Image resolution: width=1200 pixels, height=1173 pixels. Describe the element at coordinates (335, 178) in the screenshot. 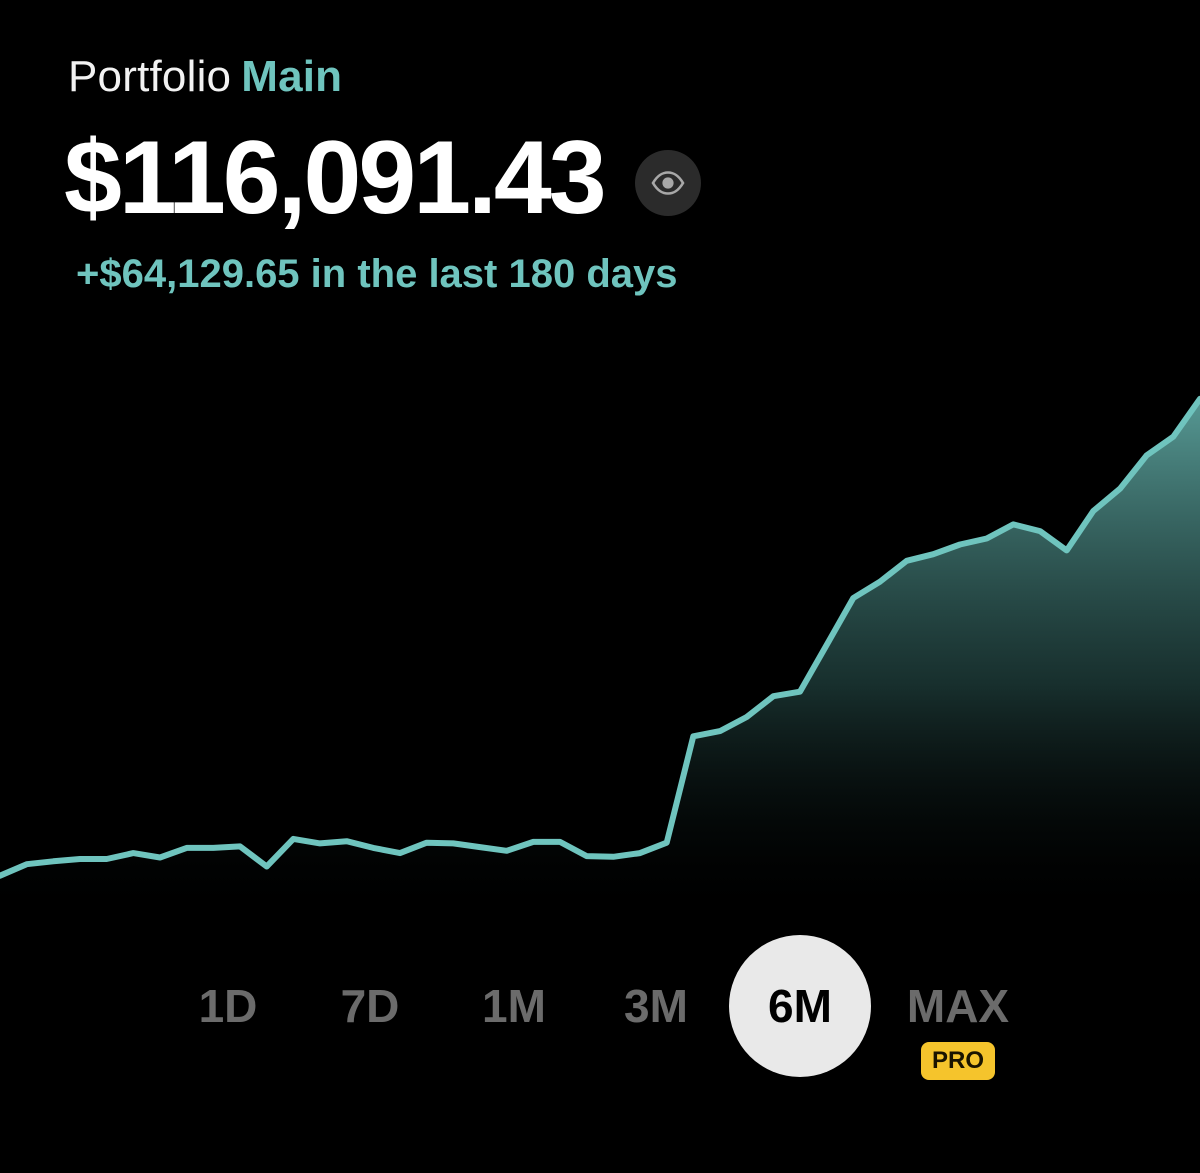

I see `portfolio-balance: $116,091.43` at that location.